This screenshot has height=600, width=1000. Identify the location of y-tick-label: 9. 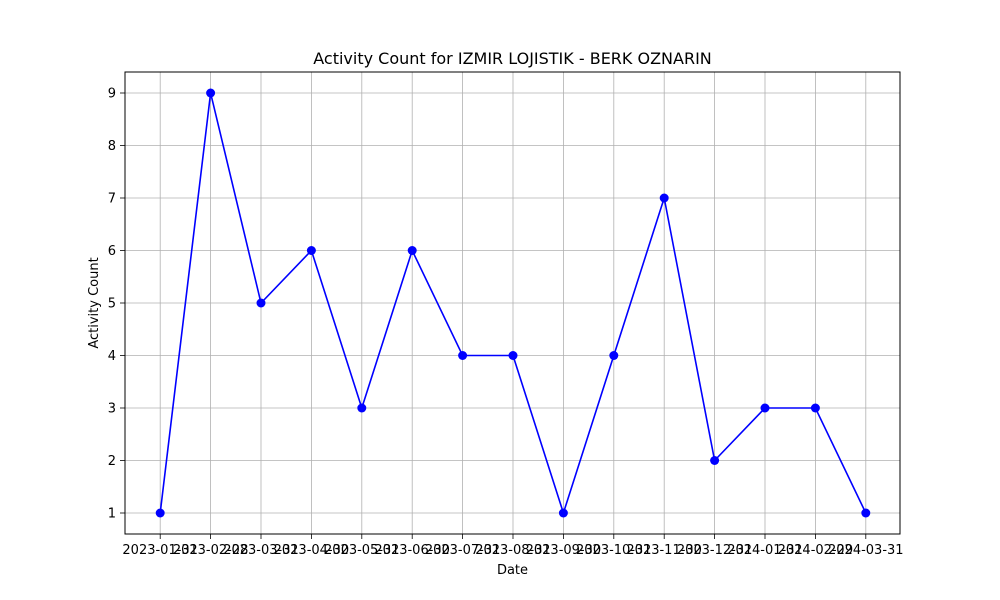
(112, 94).